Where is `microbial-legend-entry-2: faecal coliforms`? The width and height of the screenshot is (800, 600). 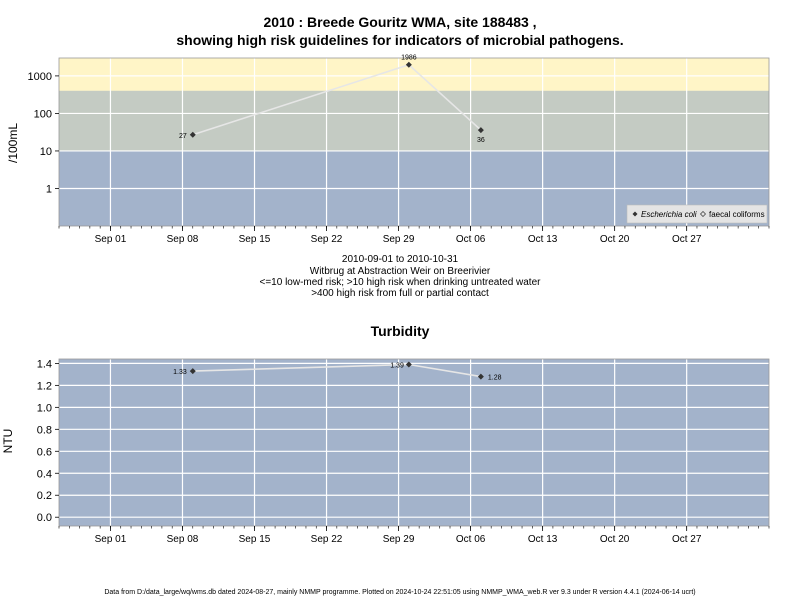
microbial-legend-entry-2: faecal coliforms is located at coordinates (737, 214).